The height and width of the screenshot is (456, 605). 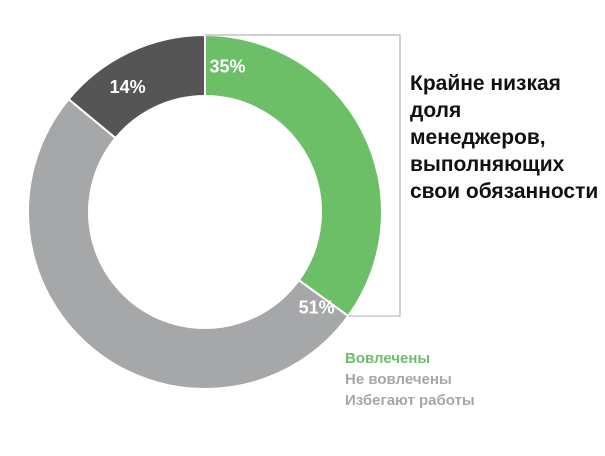 I want to click on legend-item-2: Не вовлечены, so click(x=398, y=379).